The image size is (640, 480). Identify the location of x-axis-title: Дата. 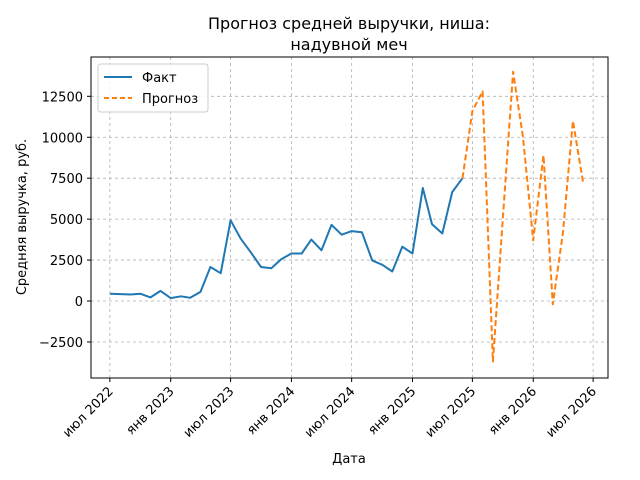
(349, 459).